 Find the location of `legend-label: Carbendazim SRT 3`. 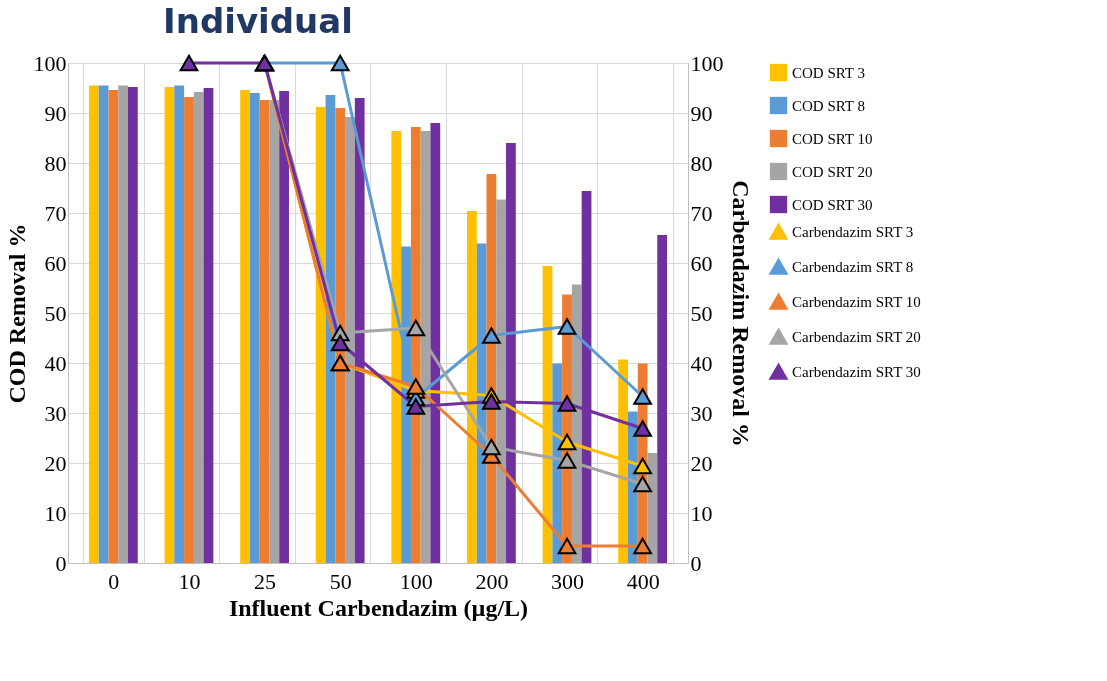

legend-label: Carbendazim SRT 3 is located at coordinates (853, 231).